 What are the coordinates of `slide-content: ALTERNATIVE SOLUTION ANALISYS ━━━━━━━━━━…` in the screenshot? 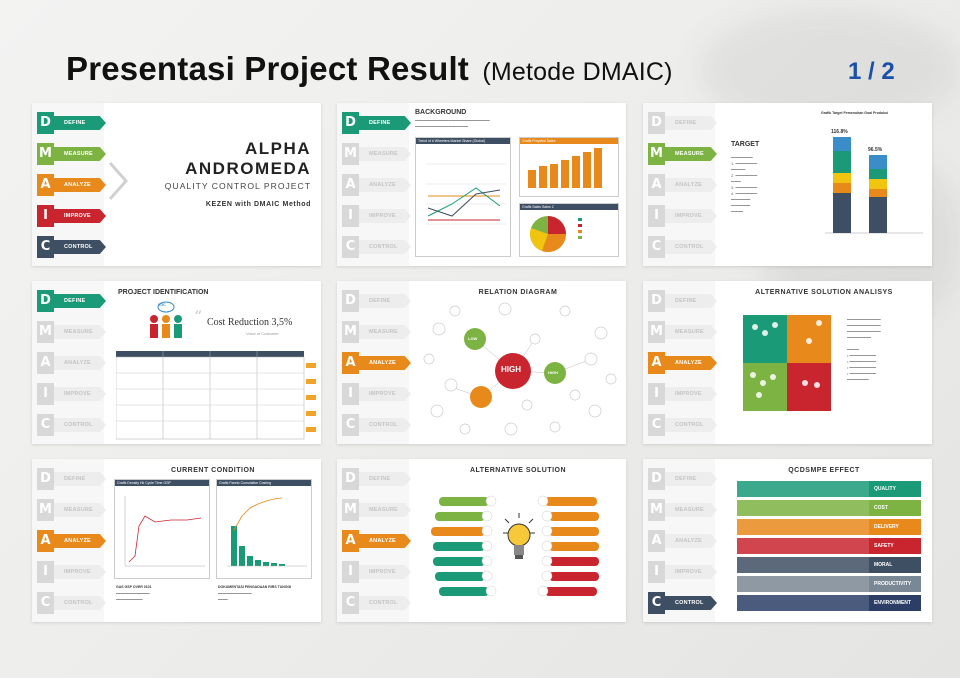 It's located at (824, 363).